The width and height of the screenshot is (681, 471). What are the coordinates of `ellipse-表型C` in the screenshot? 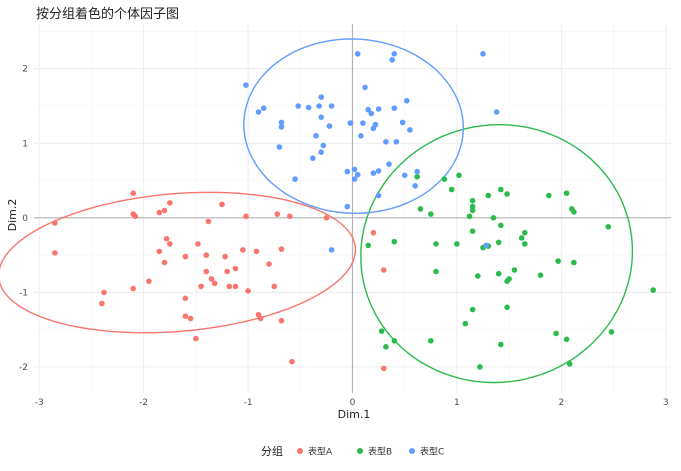 It's located at (354, 126).